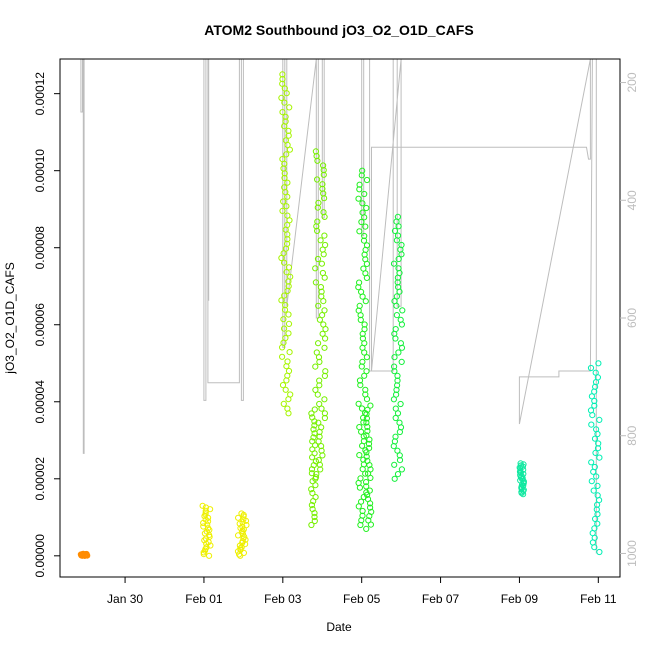  I want to click on x-tick-label: Feb 11, so click(598, 599).